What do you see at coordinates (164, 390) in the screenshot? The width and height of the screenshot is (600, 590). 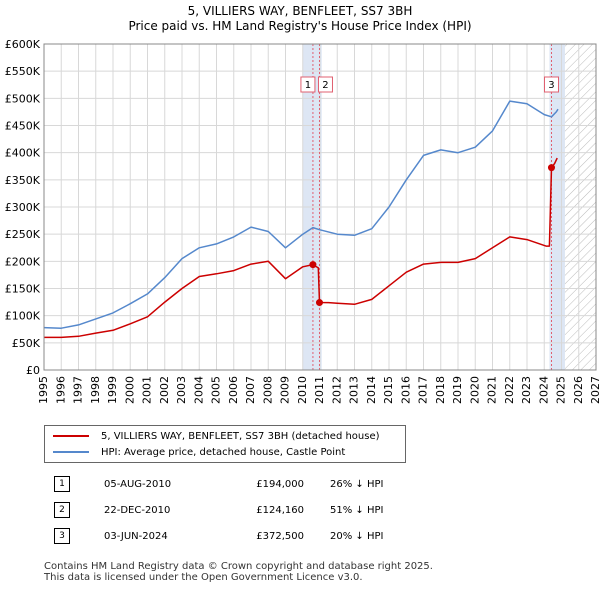 I see `x-tick-label: 2002` at bounding box center [164, 390].